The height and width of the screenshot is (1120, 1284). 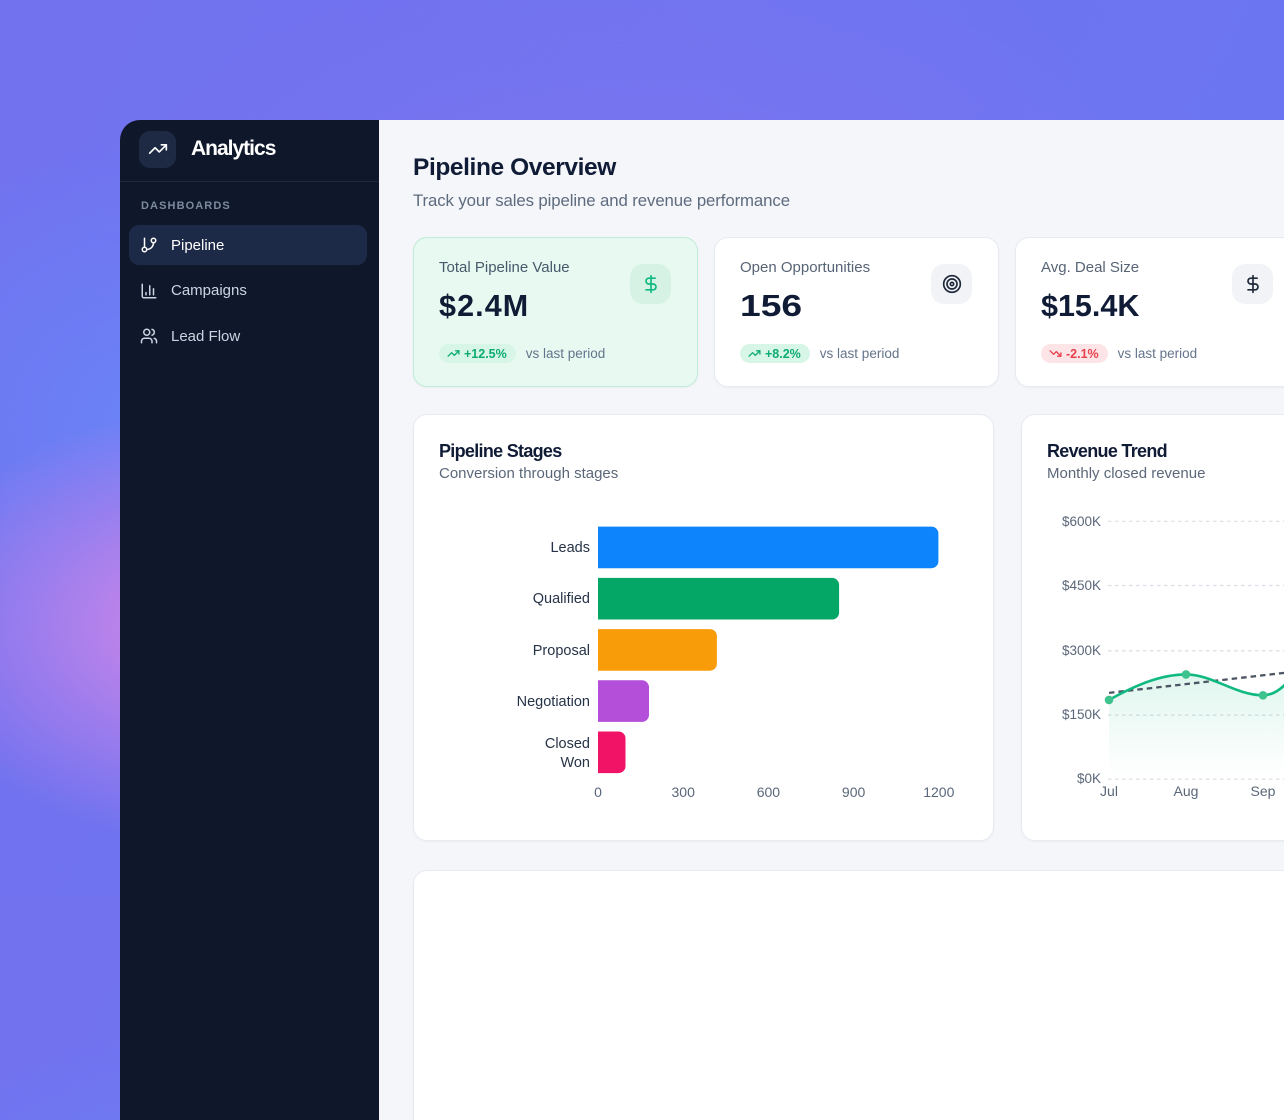 I want to click on svg-text: Sep, so click(x=1263, y=791).